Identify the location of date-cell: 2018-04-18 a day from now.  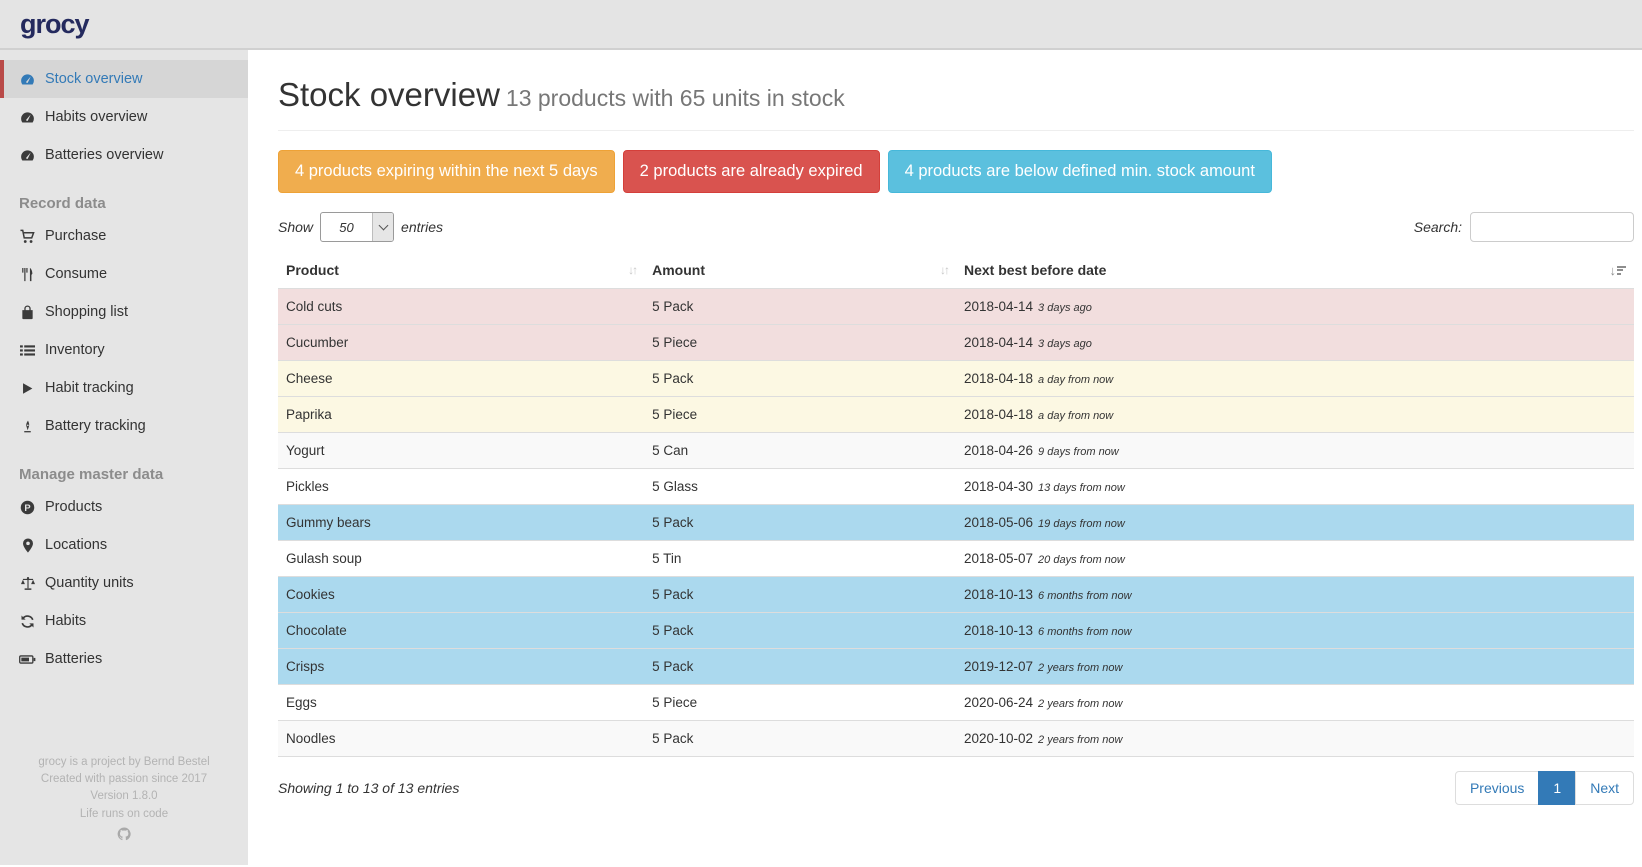
(1267, 414).